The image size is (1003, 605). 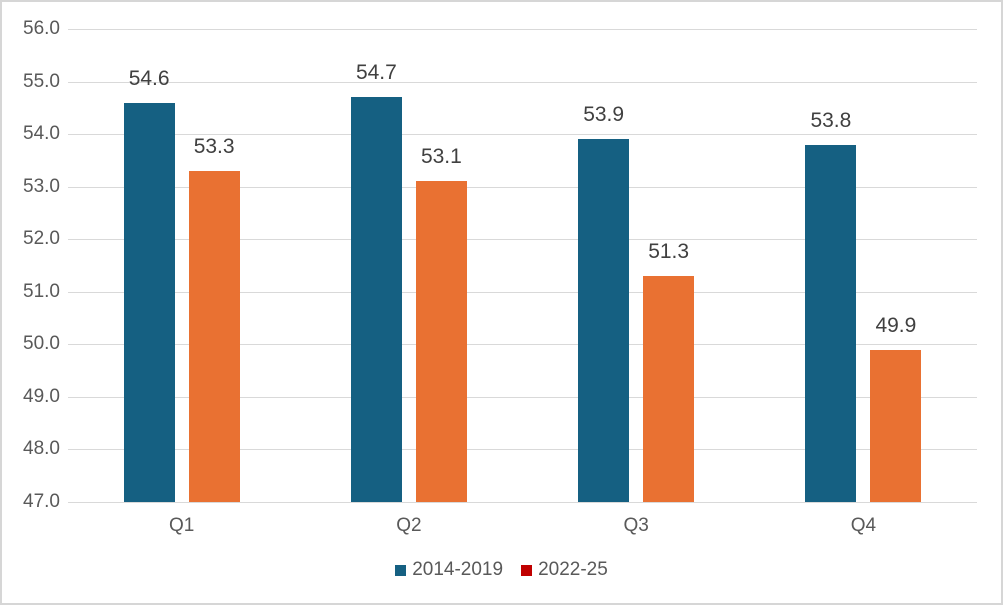 I want to click on legend-label: 2022-25, so click(x=573, y=569).